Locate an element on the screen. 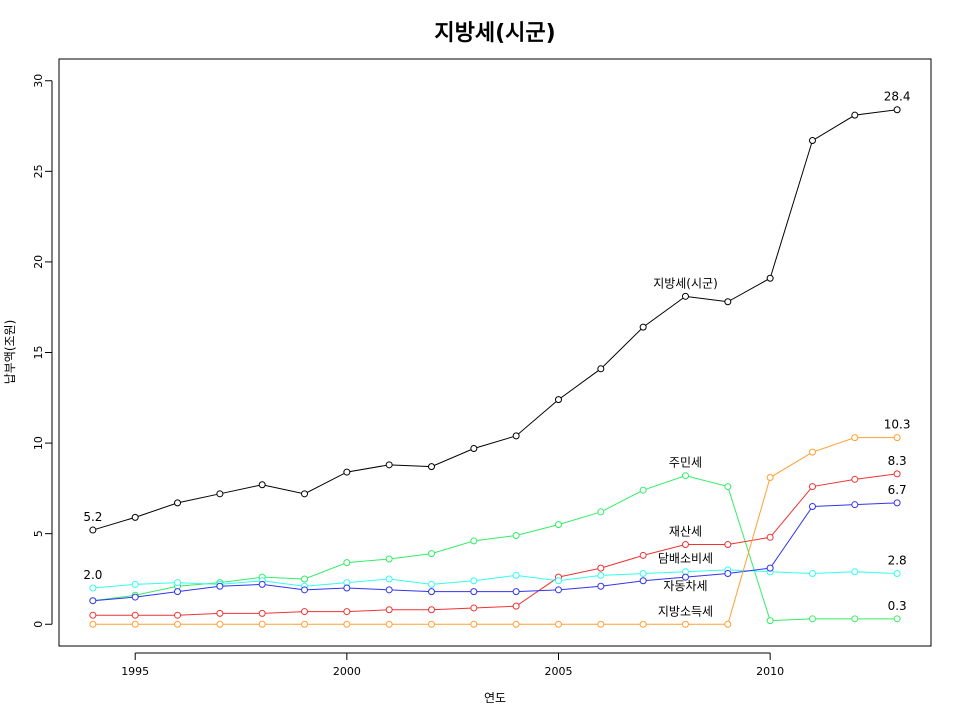 The height and width of the screenshot is (720, 960). annotation-label: 자동차세 is located at coordinates (685, 586).